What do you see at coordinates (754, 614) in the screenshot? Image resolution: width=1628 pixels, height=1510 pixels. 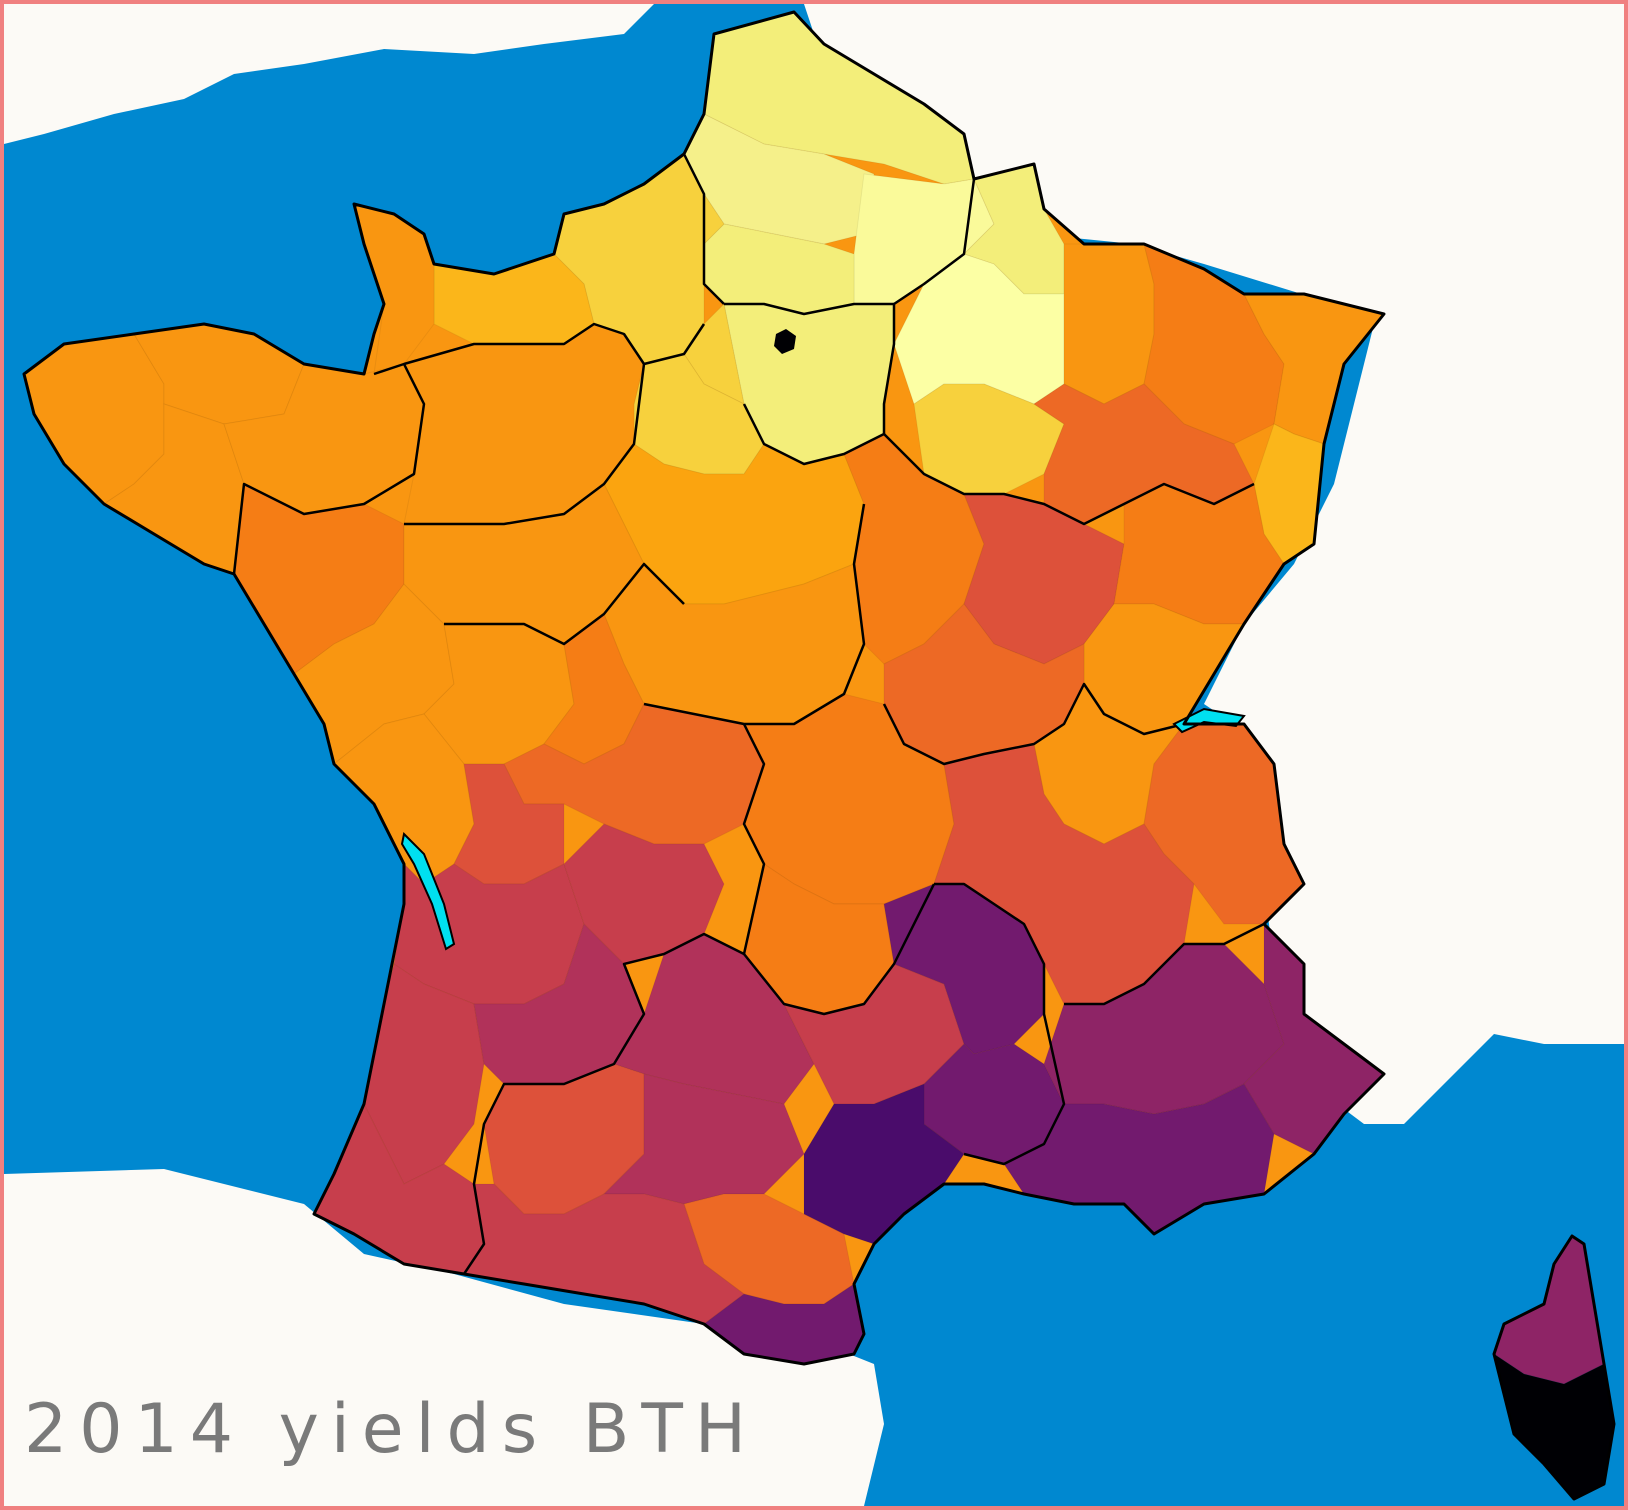 I see `border-bourgogne-west` at bounding box center [754, 614].